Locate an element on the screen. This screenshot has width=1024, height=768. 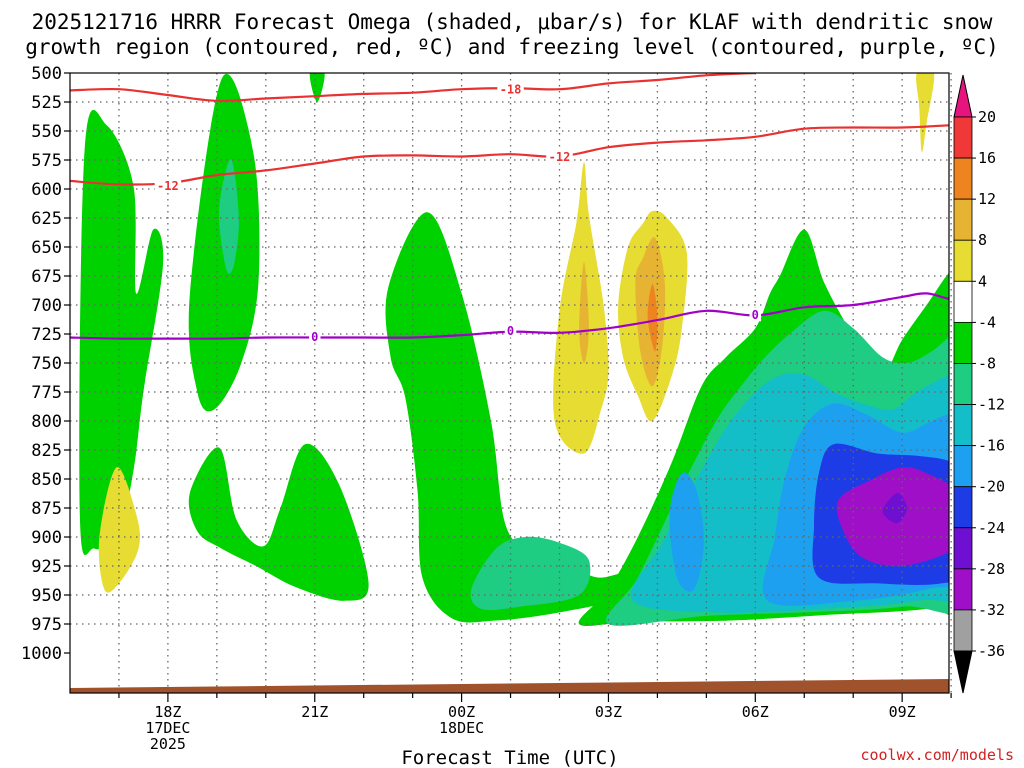
colorbar-bin--4-4 is located at coordinates (963, 301).